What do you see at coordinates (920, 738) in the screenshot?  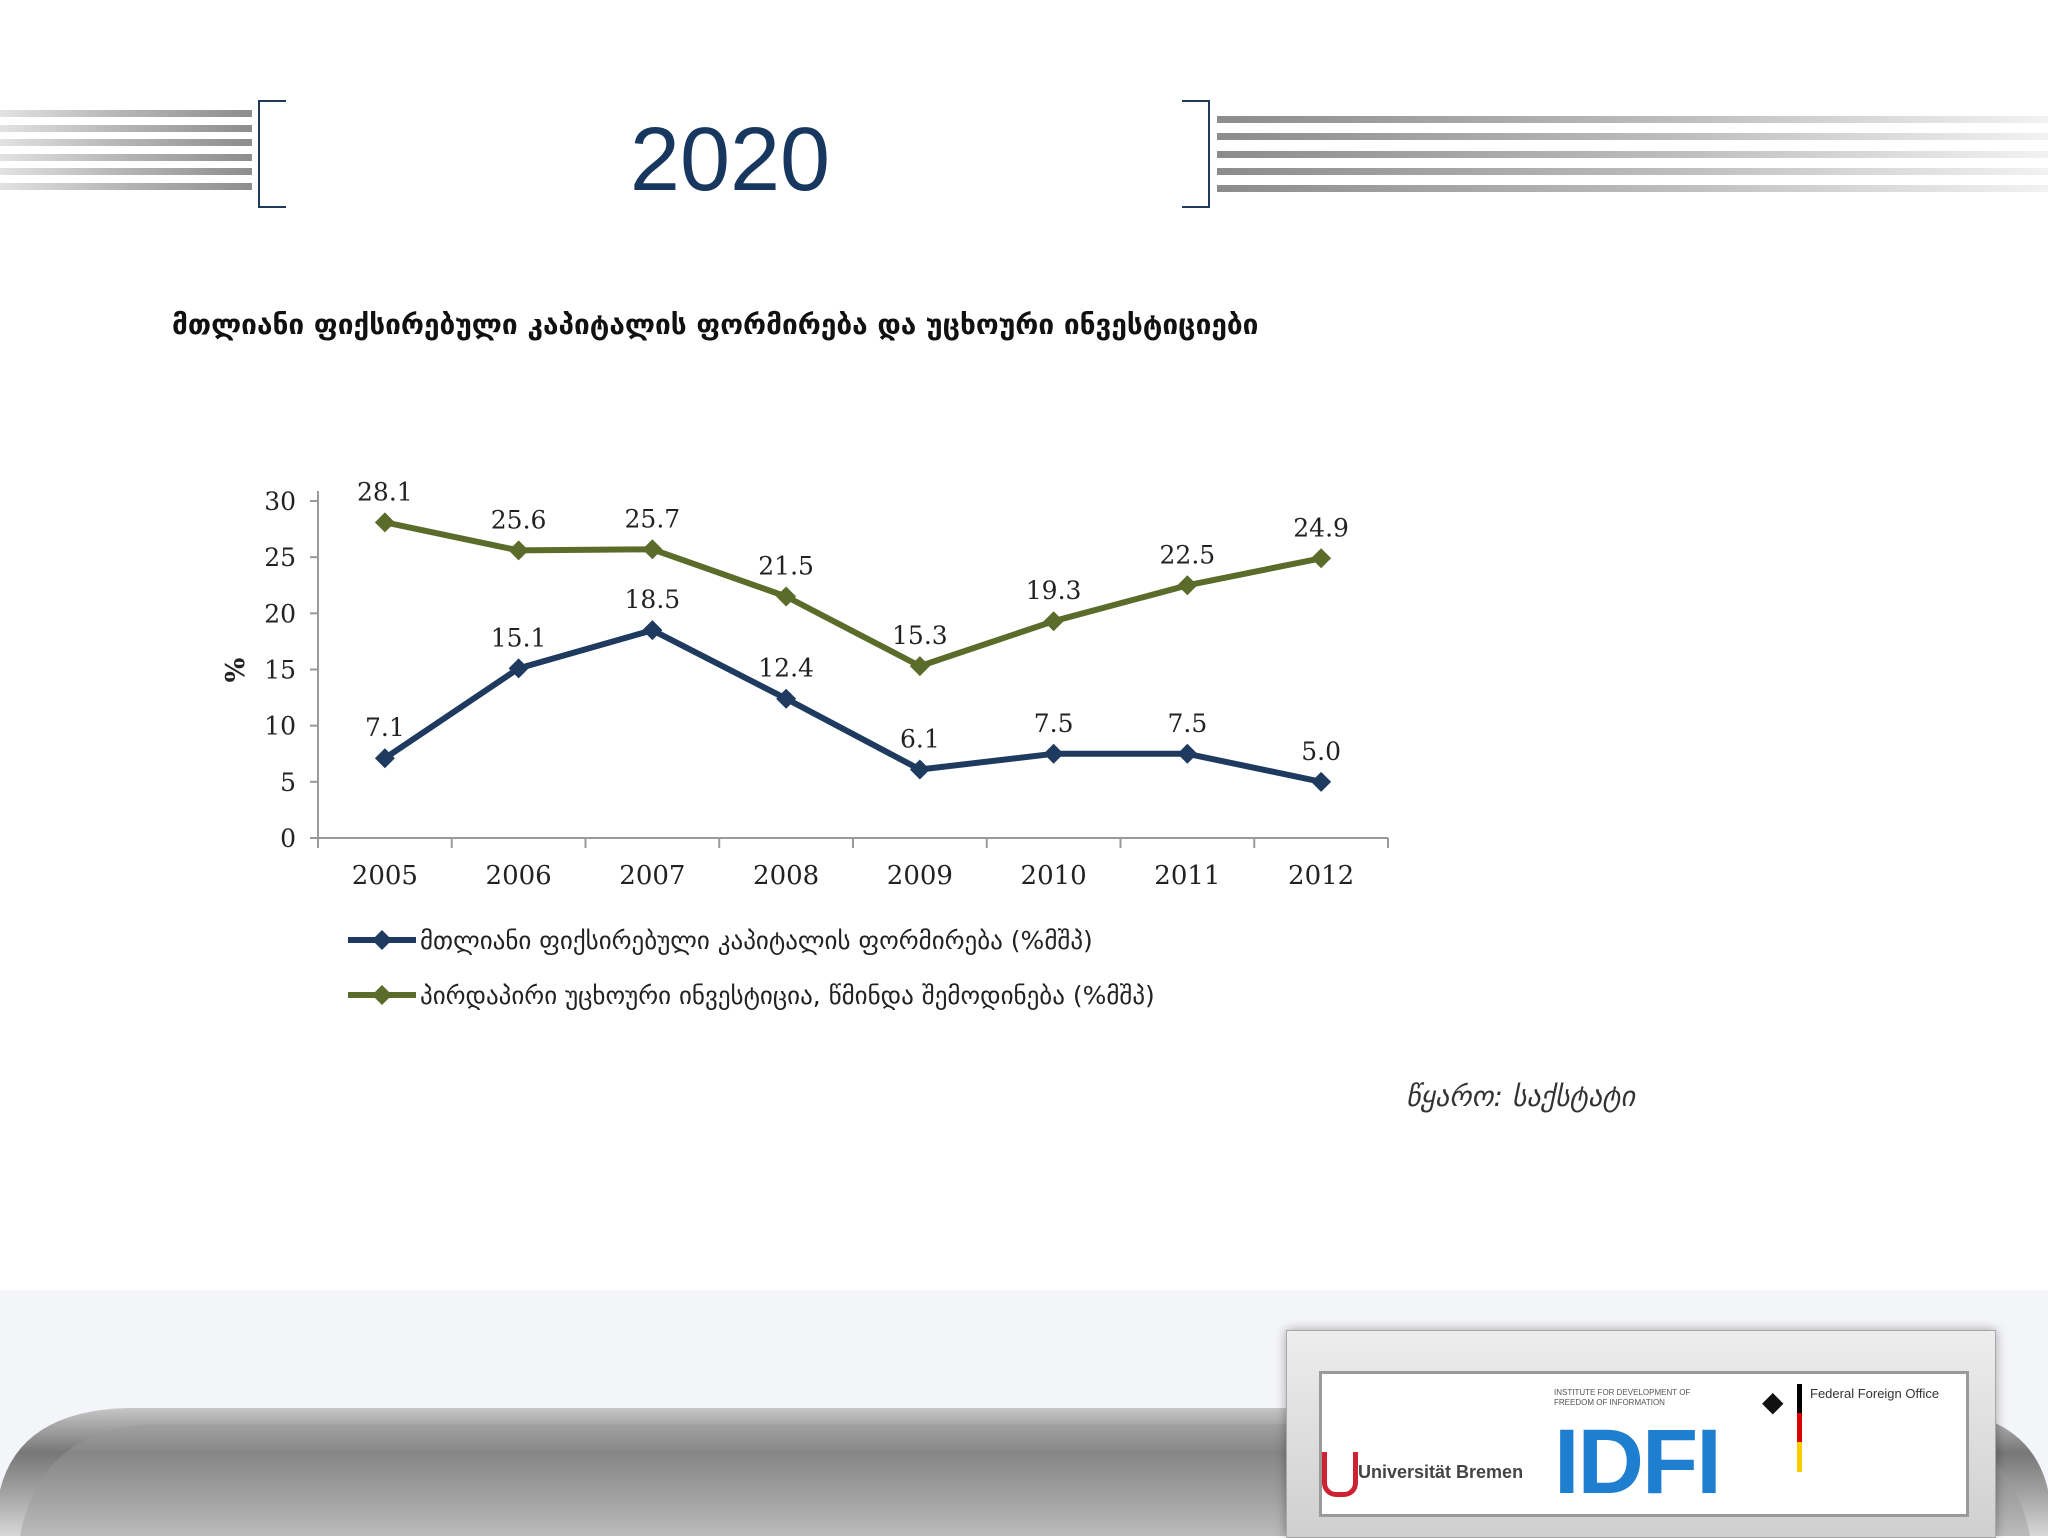 I see `data-label: 6.1` at bounding box center [920, 738].